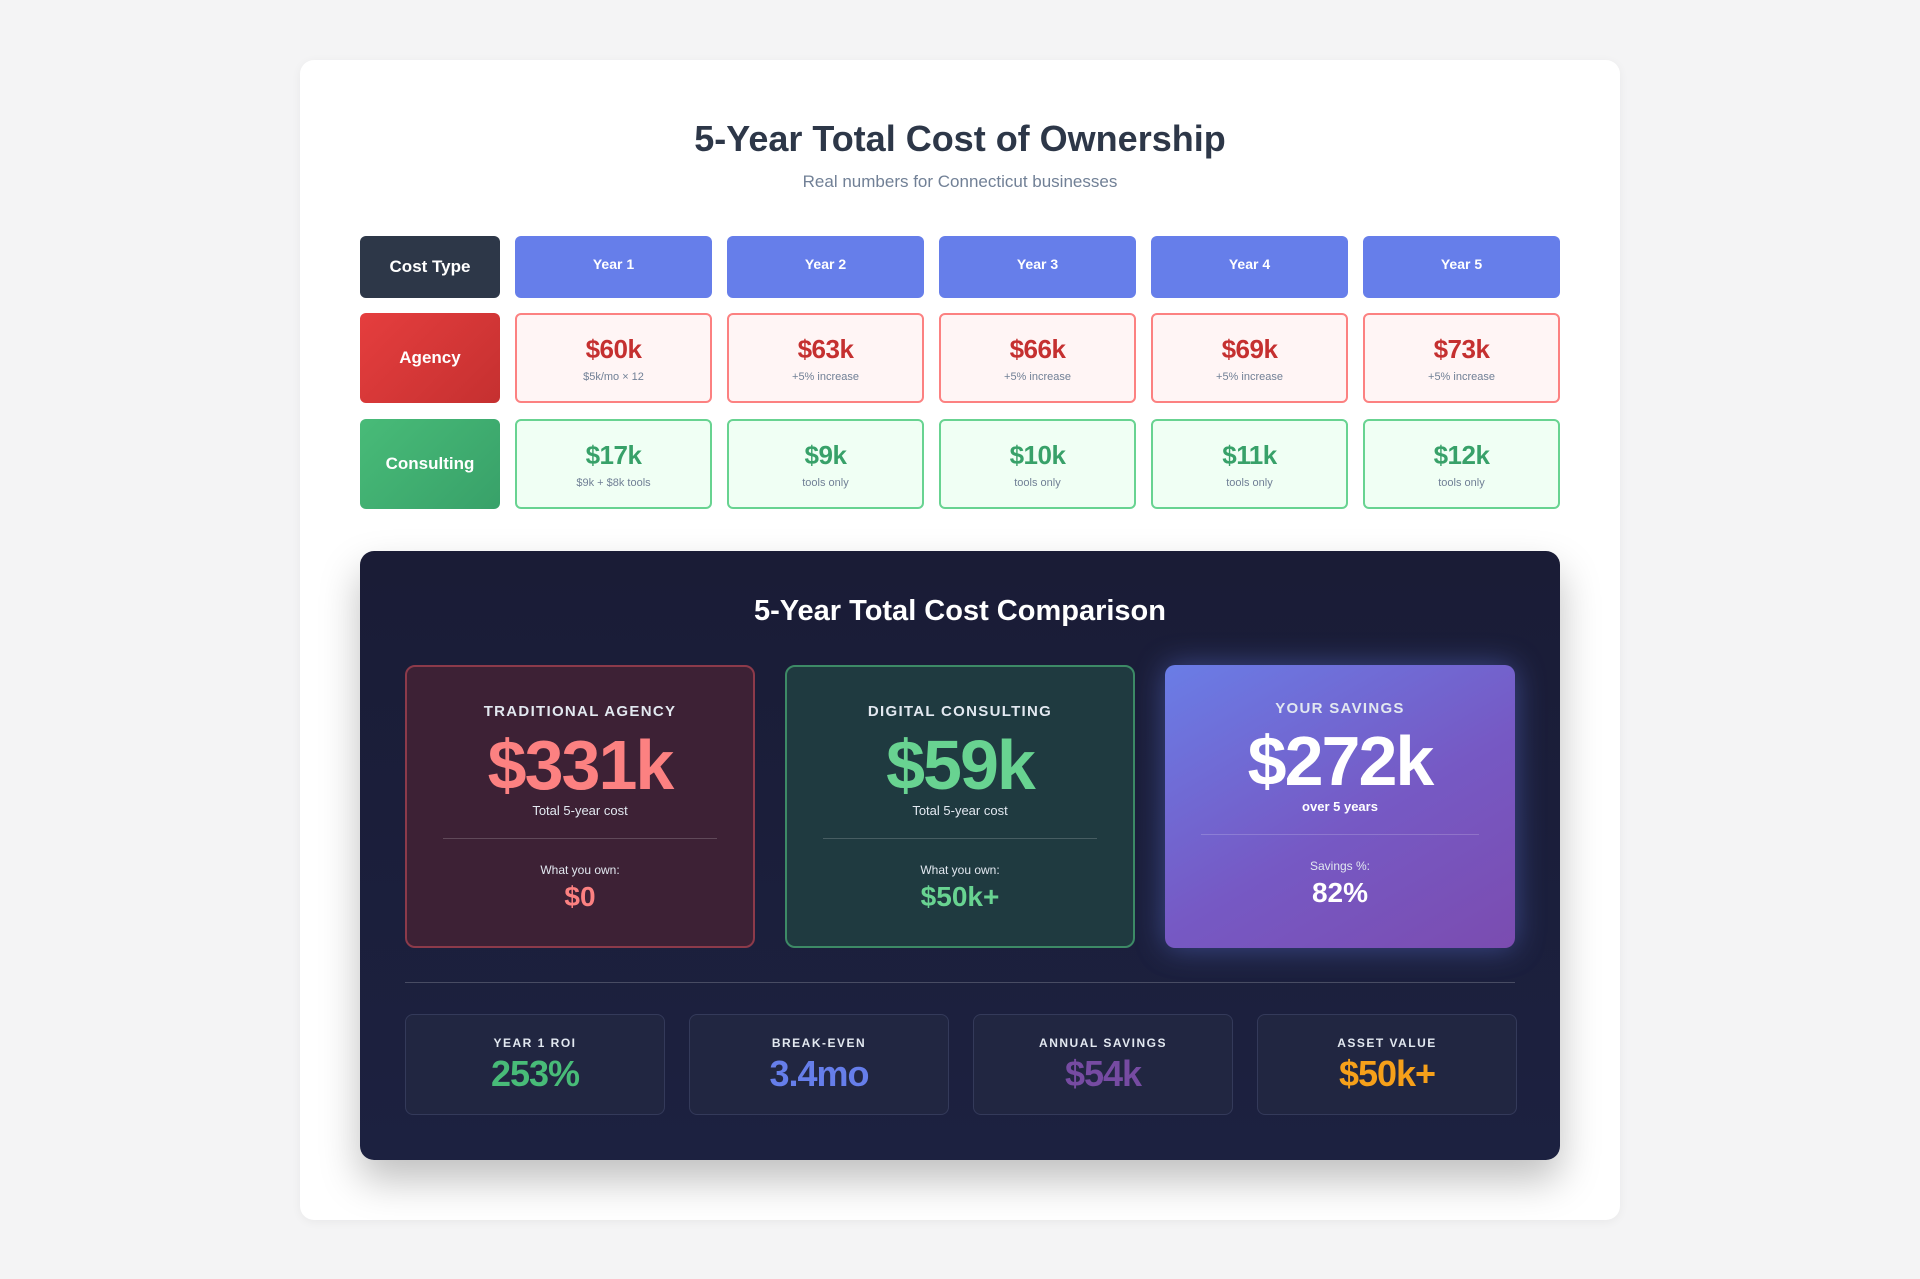 The image size is (1920, 1279). Describe the element at coordinates (1249, 348) in the screenshot. I see `cell-amount: $69k` at that location.